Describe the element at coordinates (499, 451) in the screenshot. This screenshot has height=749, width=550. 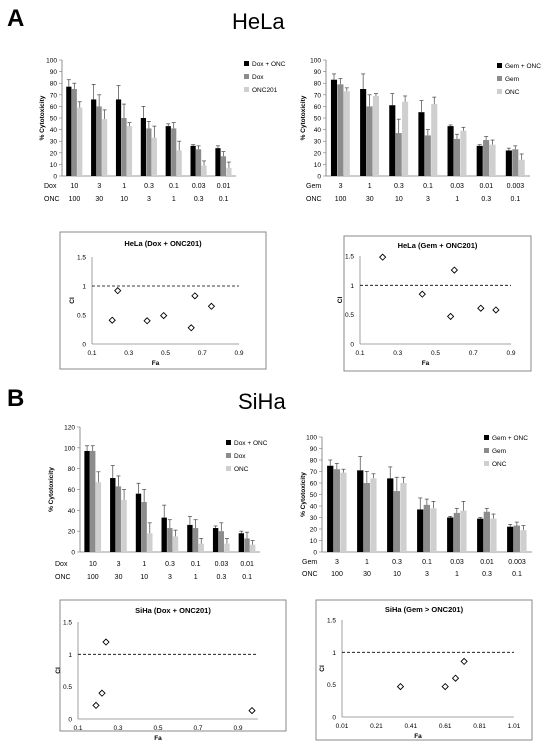
I see `siha_gem-legend-label: Gem` at that location.